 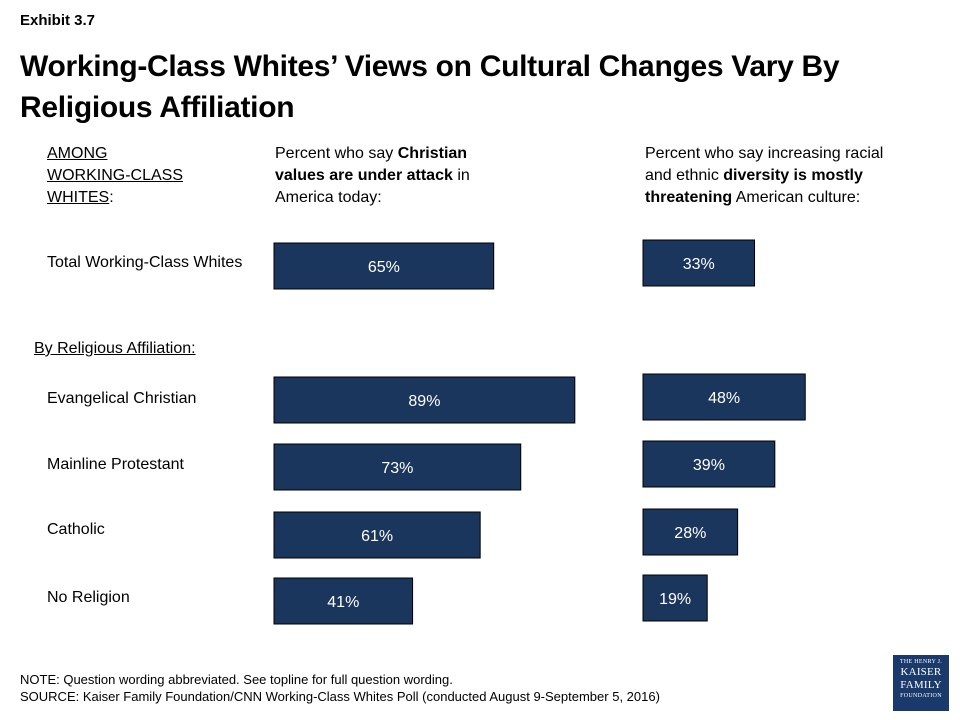 What do you see at coordinates (921, 696) in the screenshot?
I see `logo-text-bottom: FOUNDATION` at bounding box center [921, 696].